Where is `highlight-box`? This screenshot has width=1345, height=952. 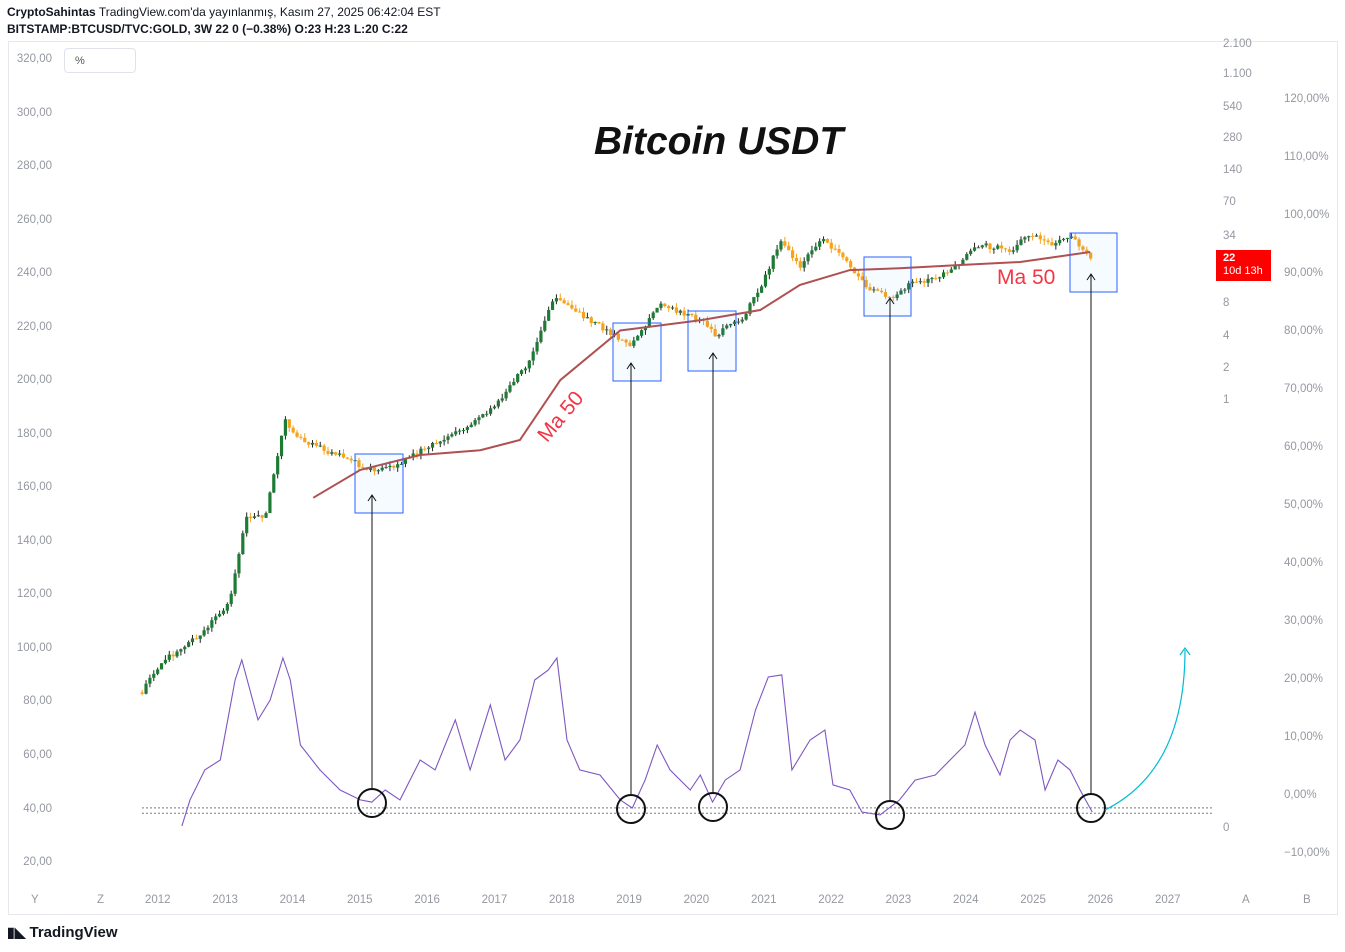 highlight-box is located at coordinates (1093, 262).